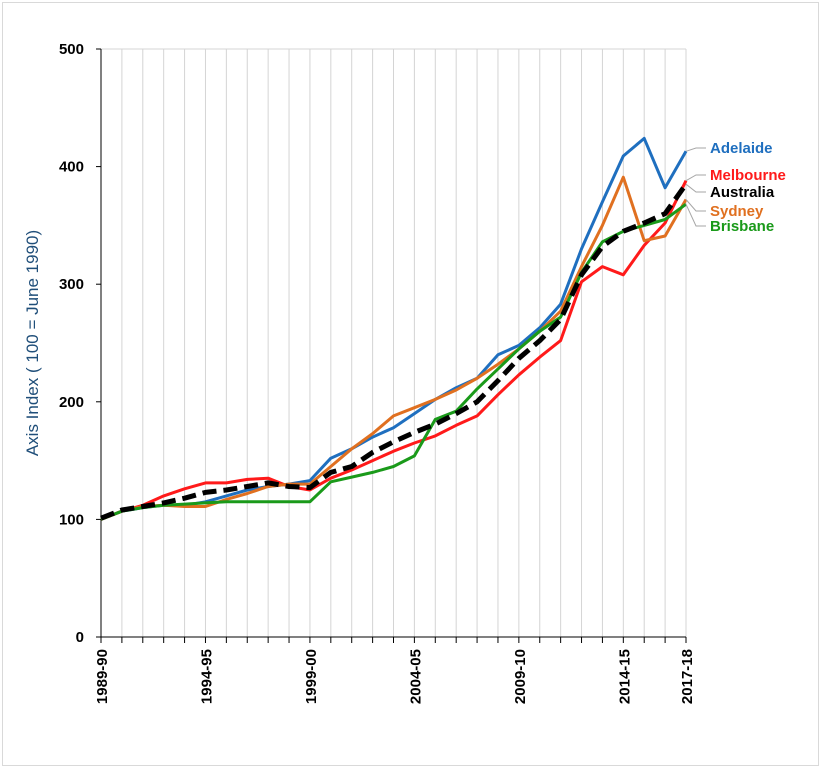 The image size is (821, 768). I want to click on y-axis-label: Axis Index ( 100 = June 1990), so click(32, 343).